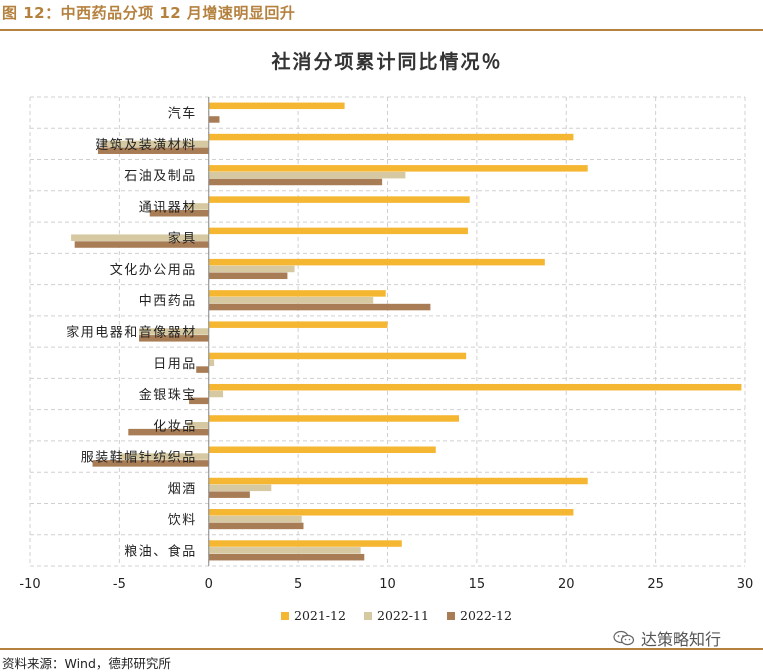 This screenshot has width=763, height=672. Describe the element at coordinates (320, 615) in the screenshot. I see `legend-label-0: 2021-12` at that location.